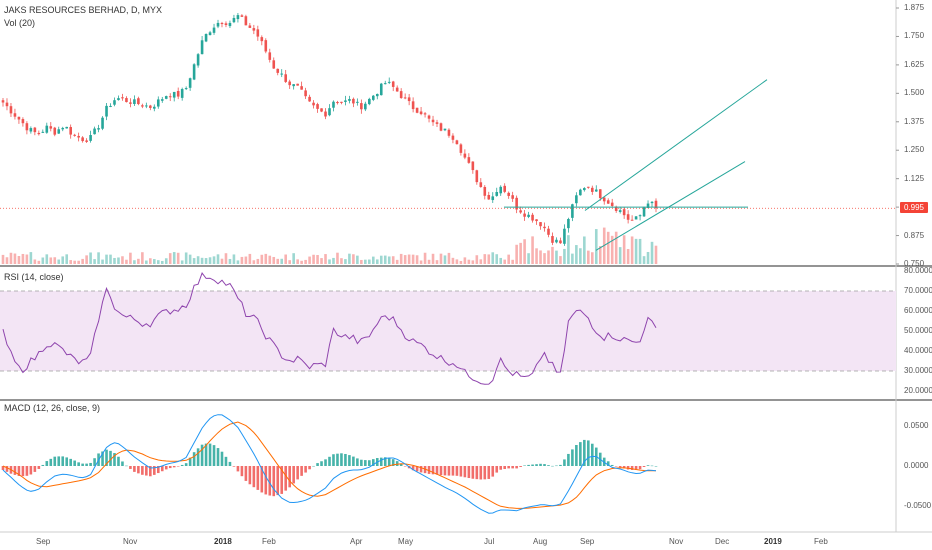 The width and height of the screenshot is (932, 550). What do you see at coordinates (20, 23) in the screenshot?
I see `volume-label: Vol (20)` at bounding box center [20, 23].